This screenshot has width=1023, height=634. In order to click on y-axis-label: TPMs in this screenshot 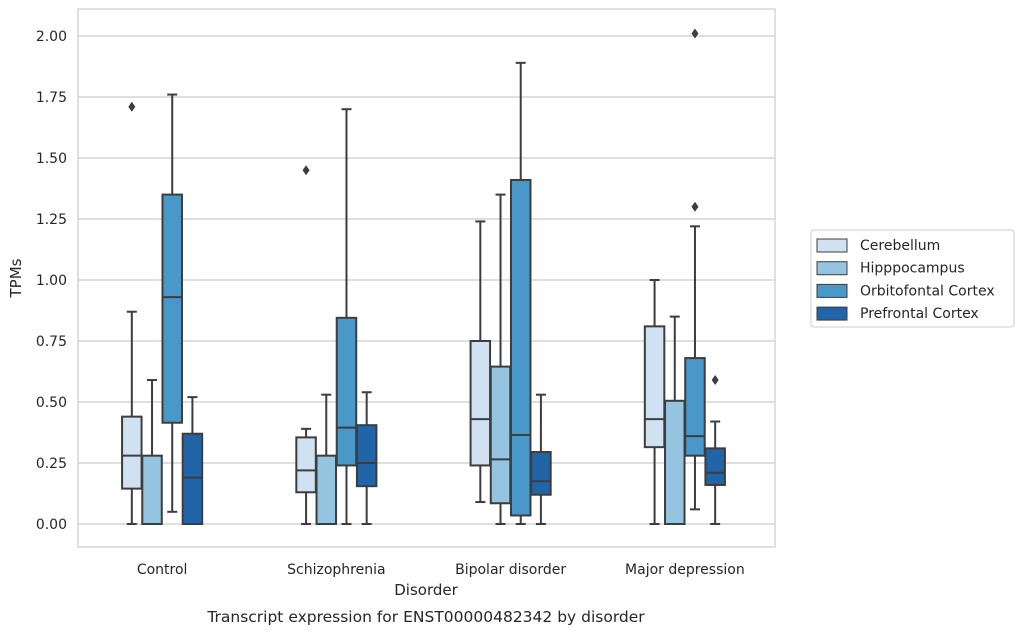, I will do `click(16, 278)`.